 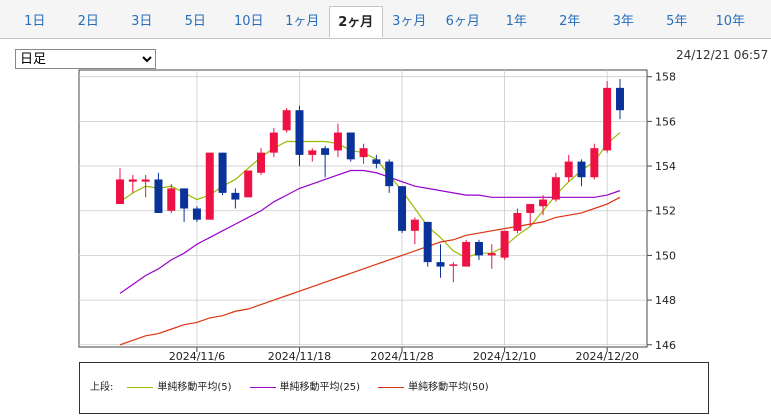 I want to click on tab-6: 2ヶ月, so click(x=356, y=22).